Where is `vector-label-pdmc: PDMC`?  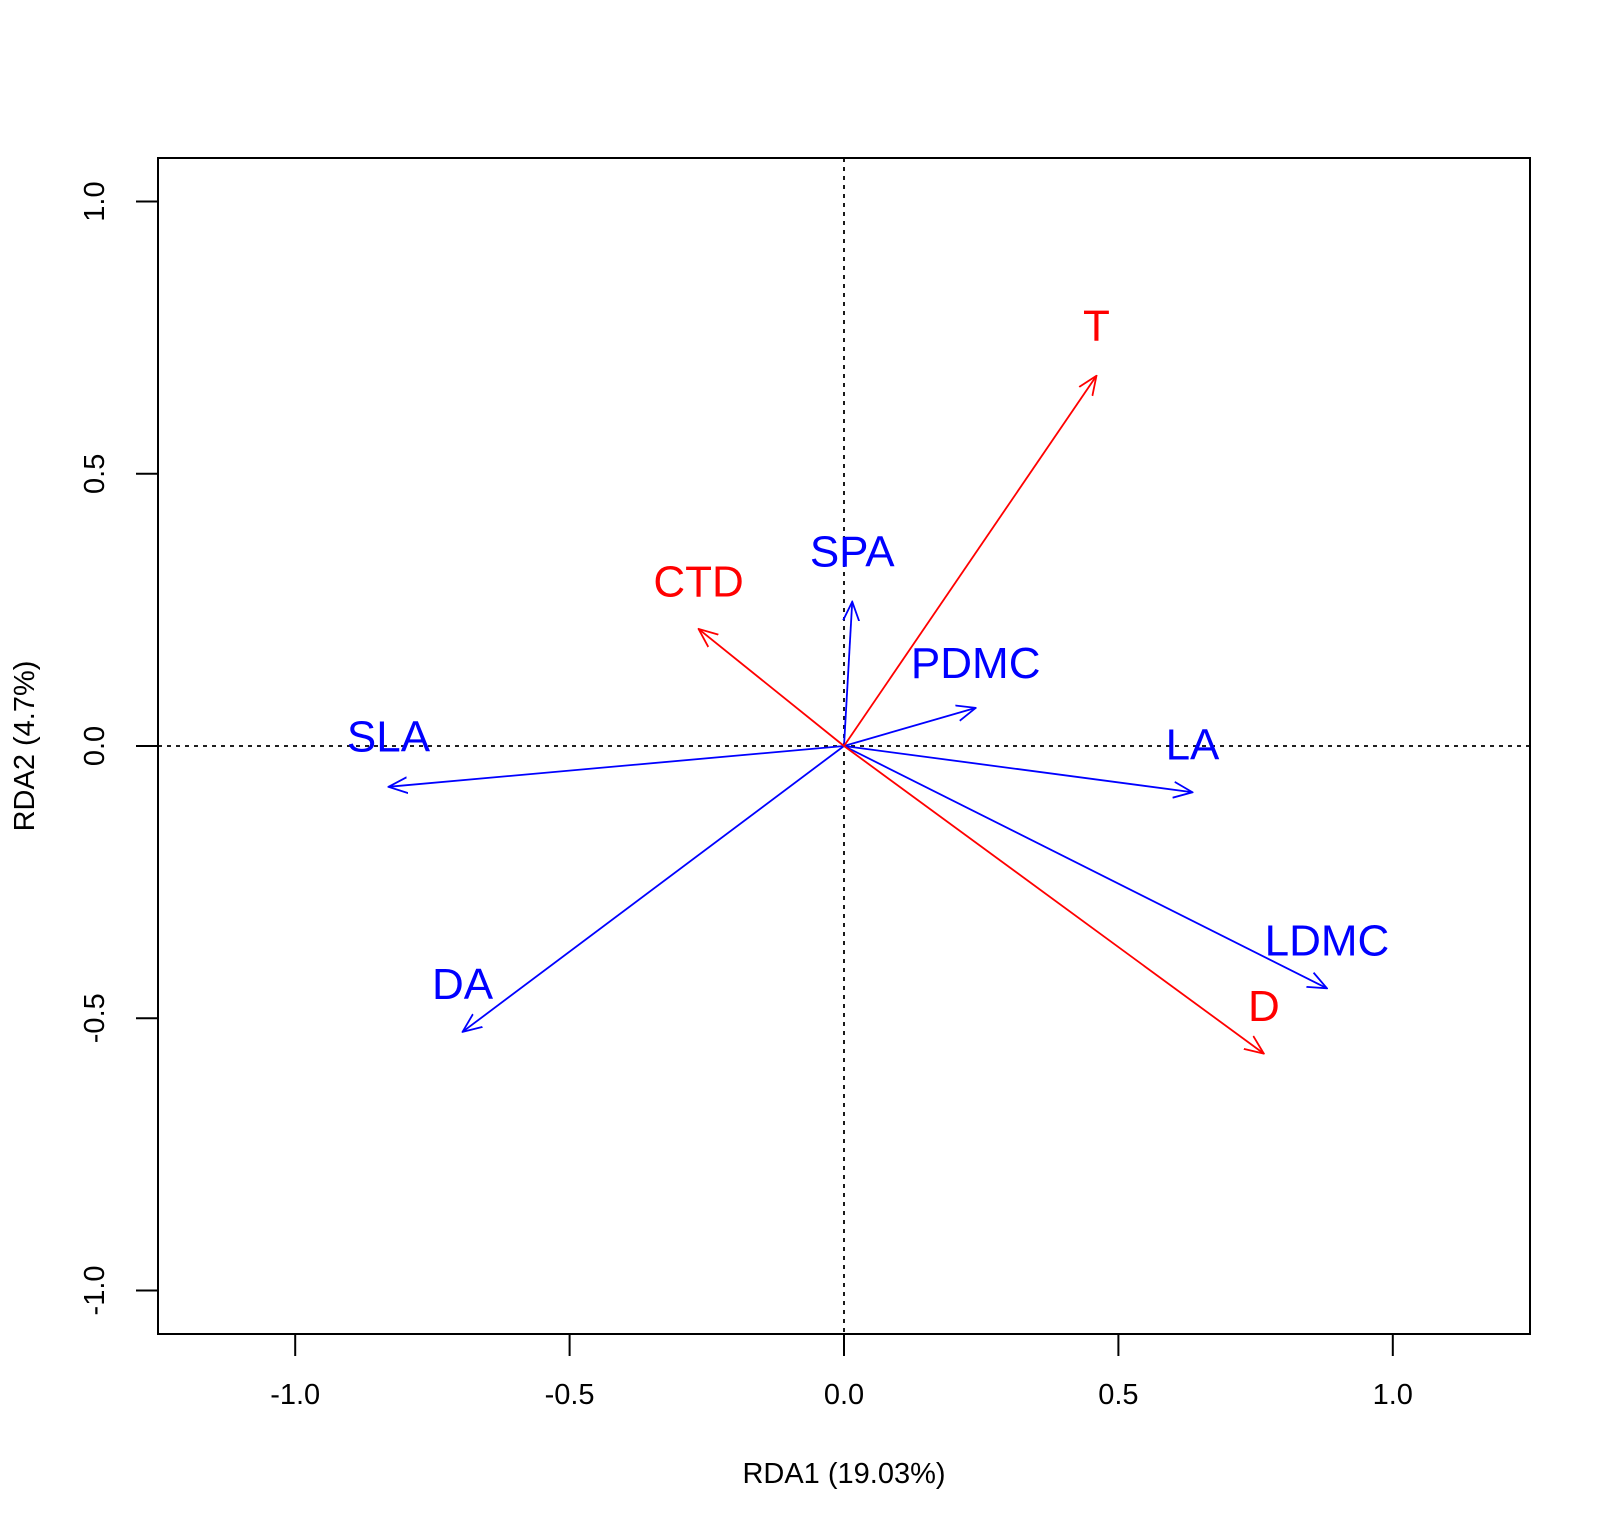
vector-label-pdmc: PDMC is located at coordinates (976, 663).